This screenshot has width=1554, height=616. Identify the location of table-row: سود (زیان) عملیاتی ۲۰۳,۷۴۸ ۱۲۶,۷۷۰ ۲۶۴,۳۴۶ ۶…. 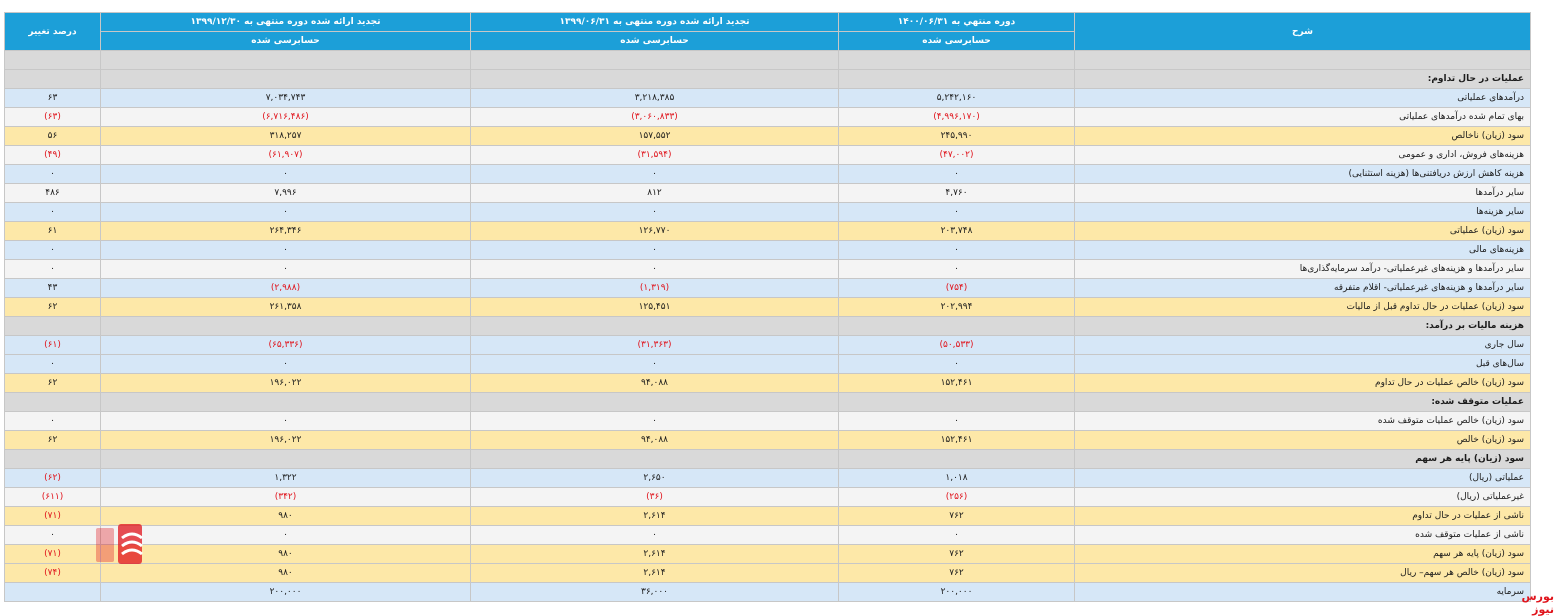
(767, 231).